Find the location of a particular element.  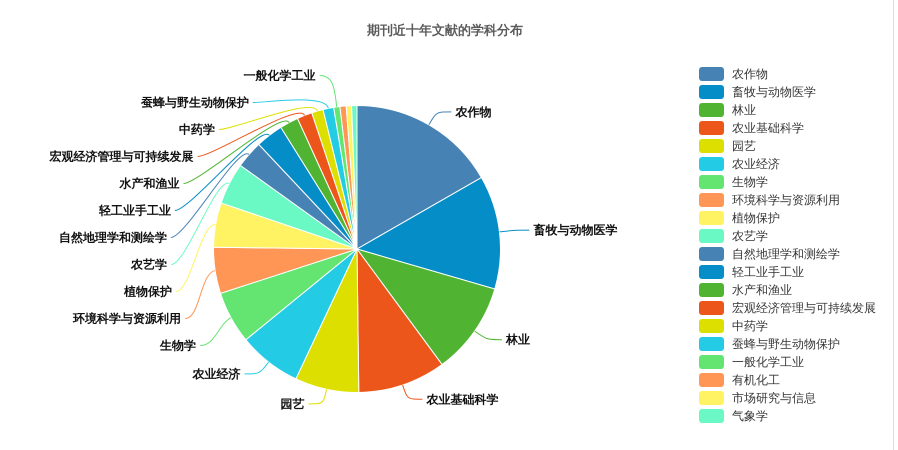

slice-label: 生物学 is located at coordinates (177, 345).